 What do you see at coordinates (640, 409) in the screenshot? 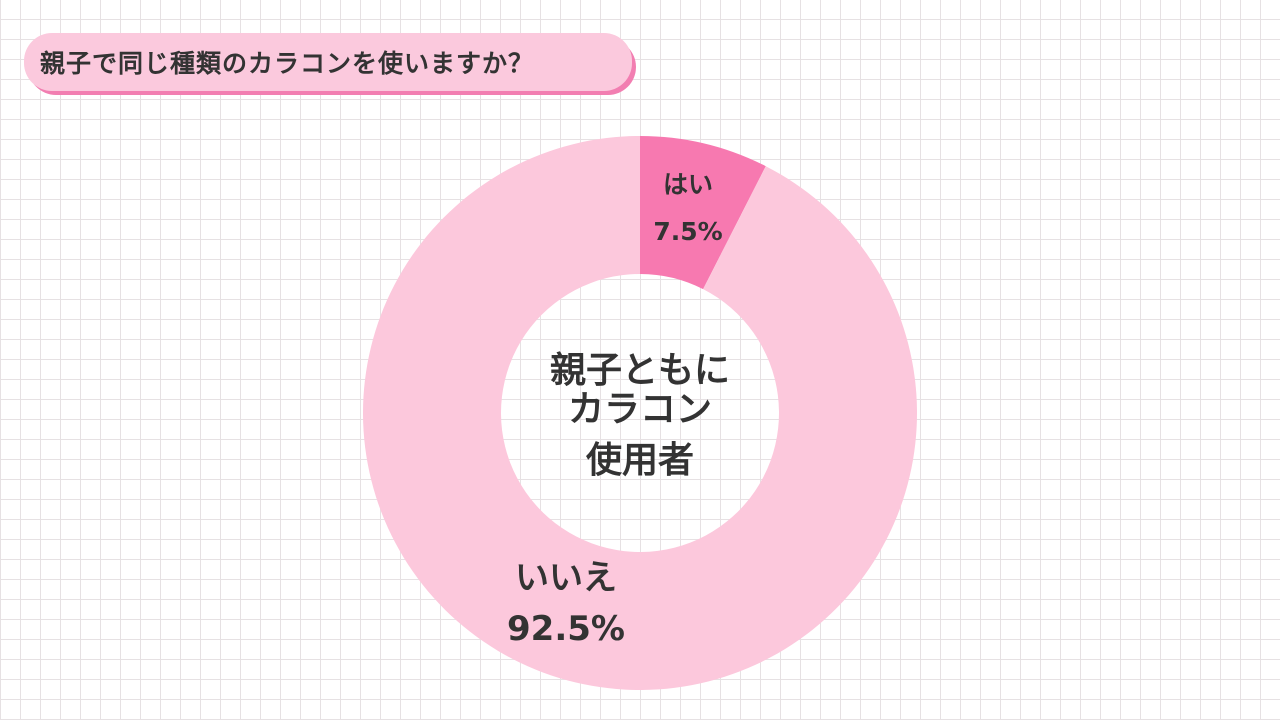
I see `center-label-line-2: カラコン` at bounding box center [640, 409].